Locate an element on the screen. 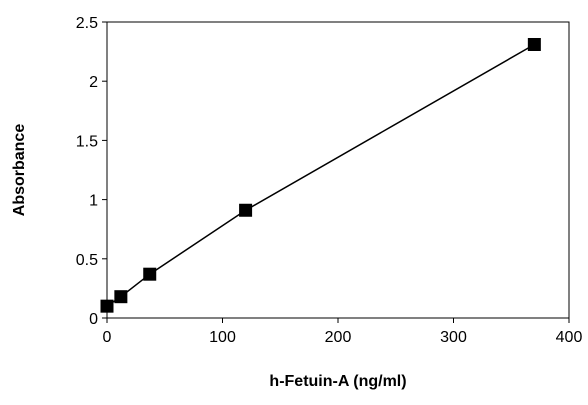  x-axis-ticks: 0 100 200 300 400 is located at coordinates (343, 332).